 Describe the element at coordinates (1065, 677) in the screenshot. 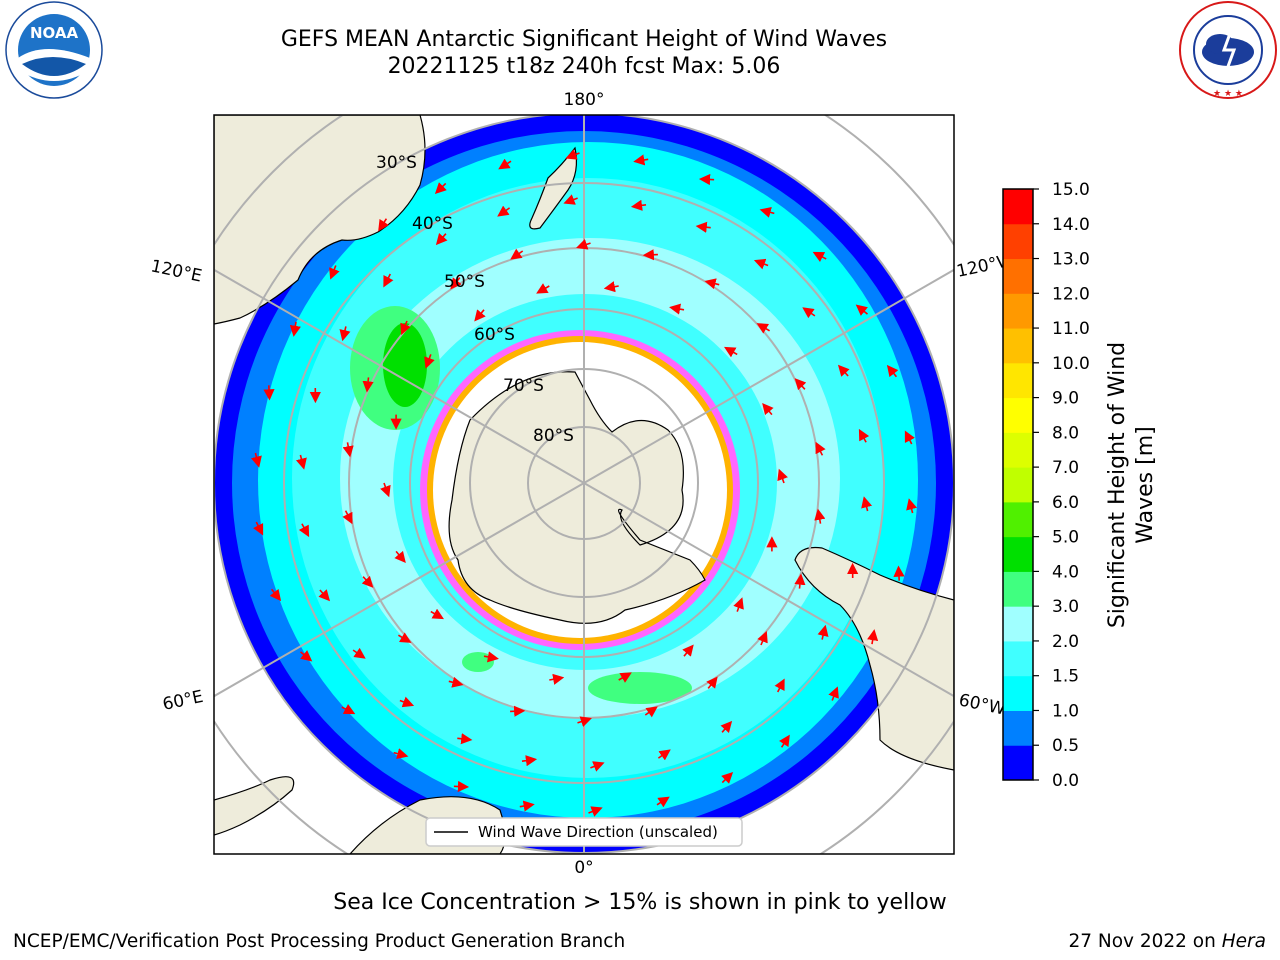

I see `colorbar-tick-label: 1.5` at that location.